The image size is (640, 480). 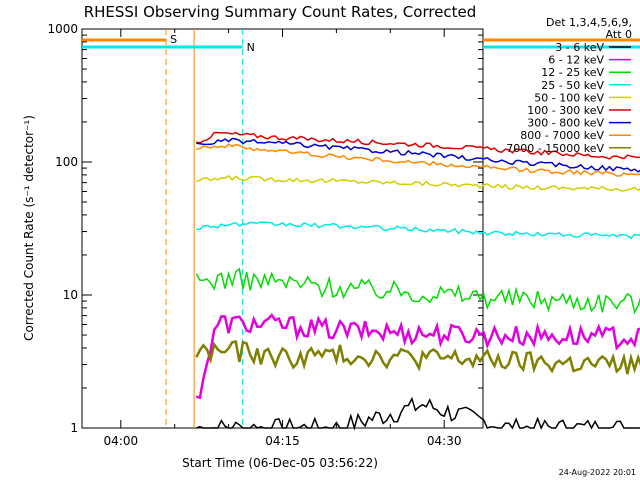 What do you see at coordinates (417, 291) in the screenshot?
I see `series-line-12-25keV` at bounding box center [417, 291].